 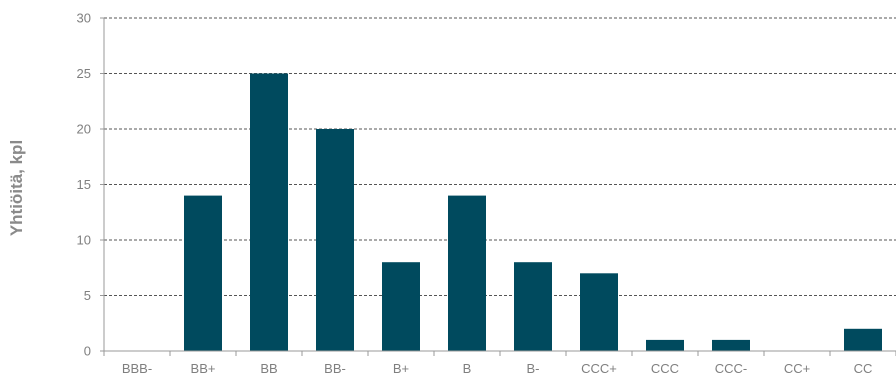 I want to click on y-tick-label: 20, so click(x=84, y=129).